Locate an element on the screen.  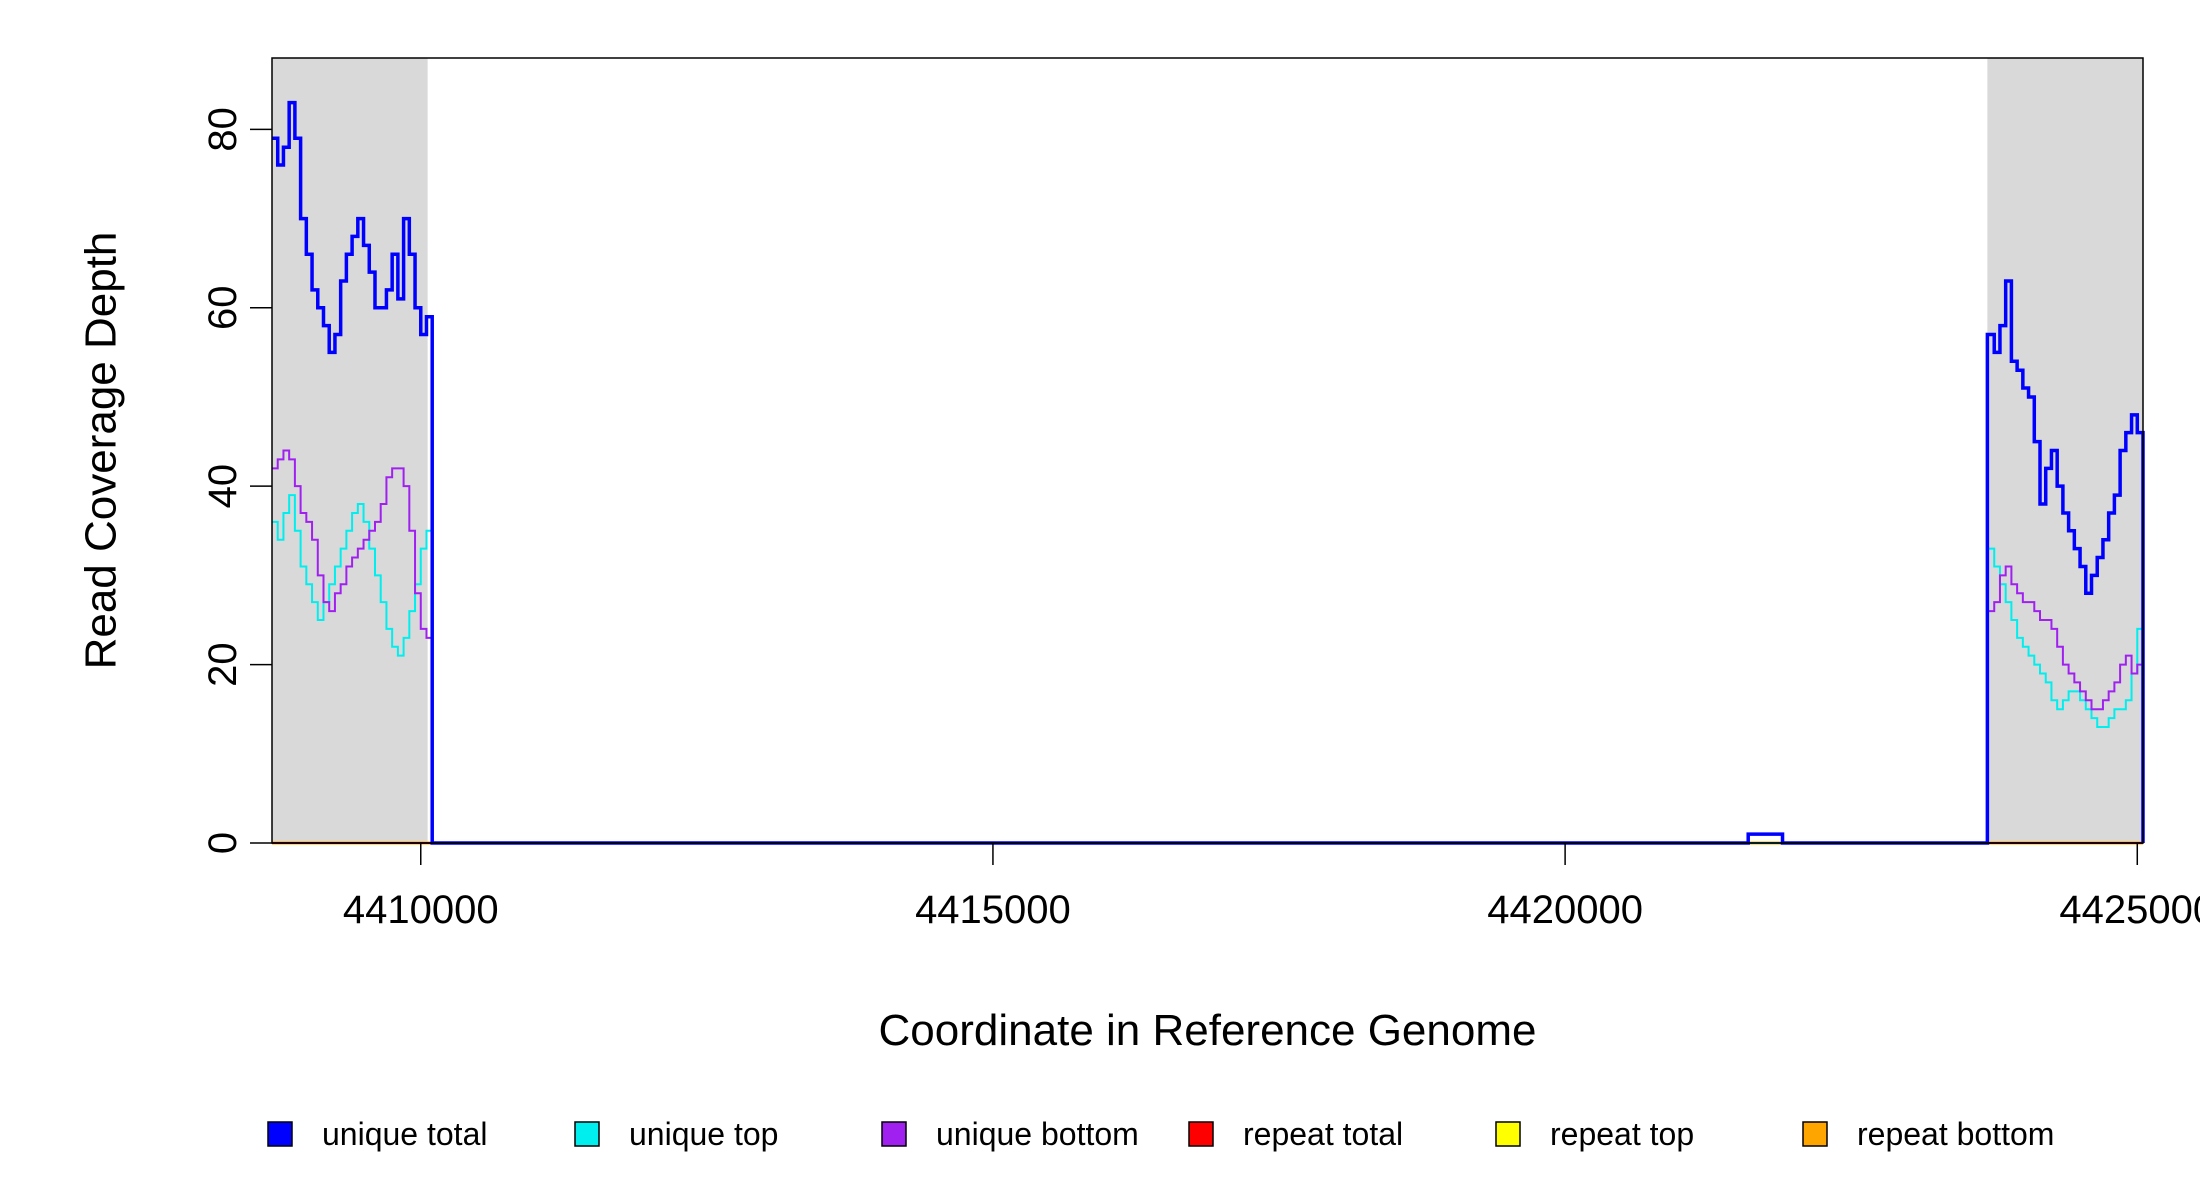
y-tick-label: 0 is located at coordinates (223, 843).